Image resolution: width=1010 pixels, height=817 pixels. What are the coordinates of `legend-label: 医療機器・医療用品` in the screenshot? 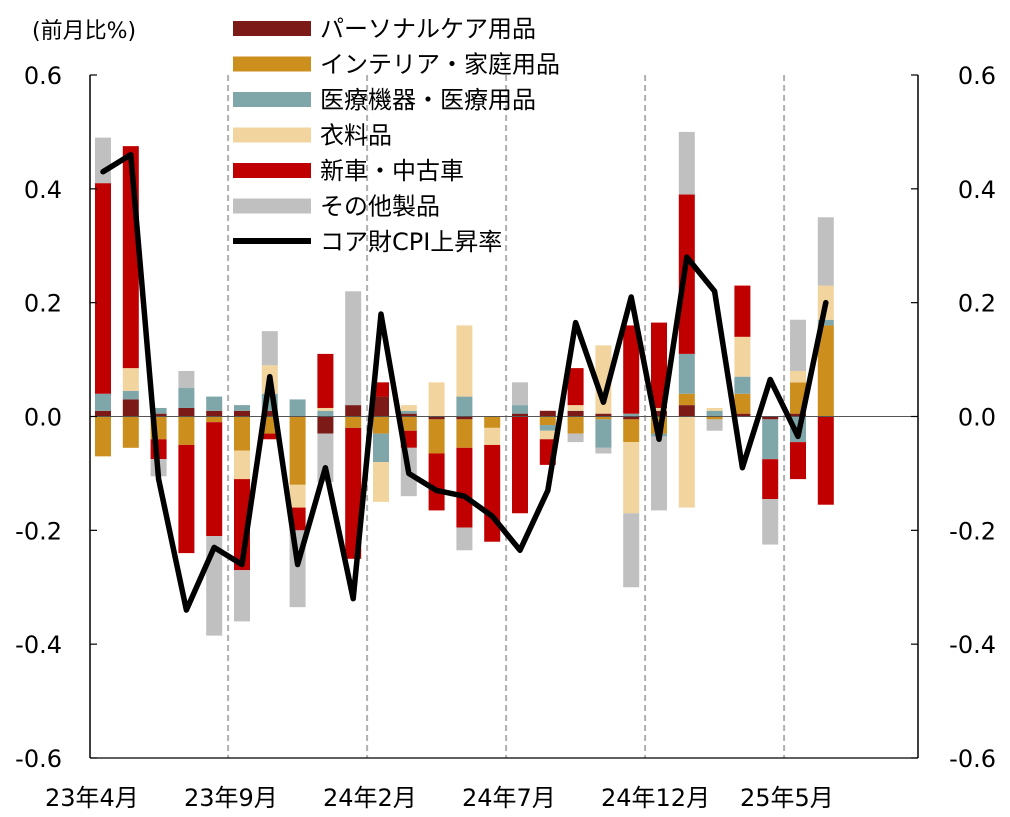 It's located at (428, 100).